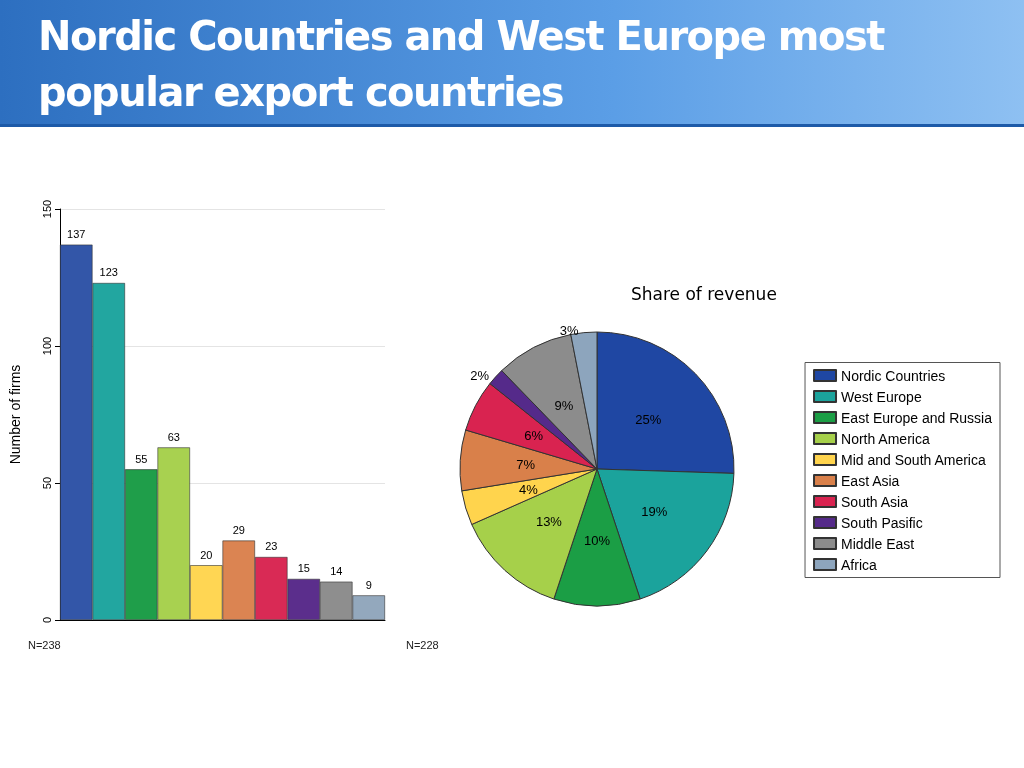 This screenshot has width=1024, height=768. Describe the element at coordinates (480, 376) in the screenshot. I see `data-label: 2%` at that location.